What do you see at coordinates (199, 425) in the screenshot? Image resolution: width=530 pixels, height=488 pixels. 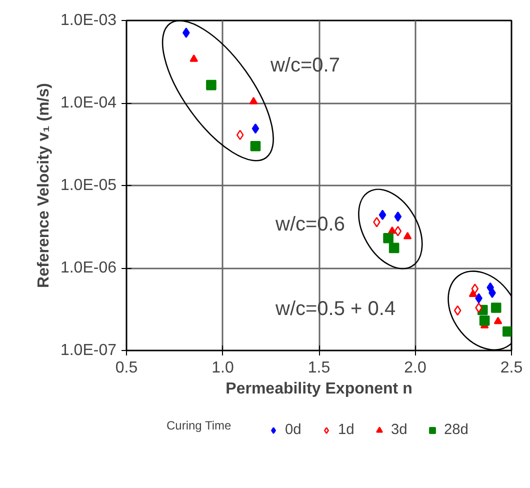 I see `legend-title: Curing Time` at bounding box center [199, 425].